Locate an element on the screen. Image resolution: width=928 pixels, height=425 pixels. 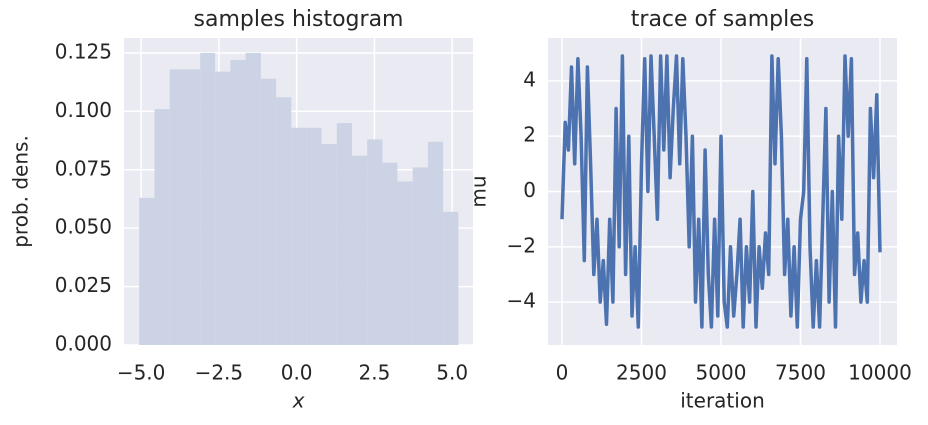
y-tick-label: −4 is located at coordinates (521, 301).